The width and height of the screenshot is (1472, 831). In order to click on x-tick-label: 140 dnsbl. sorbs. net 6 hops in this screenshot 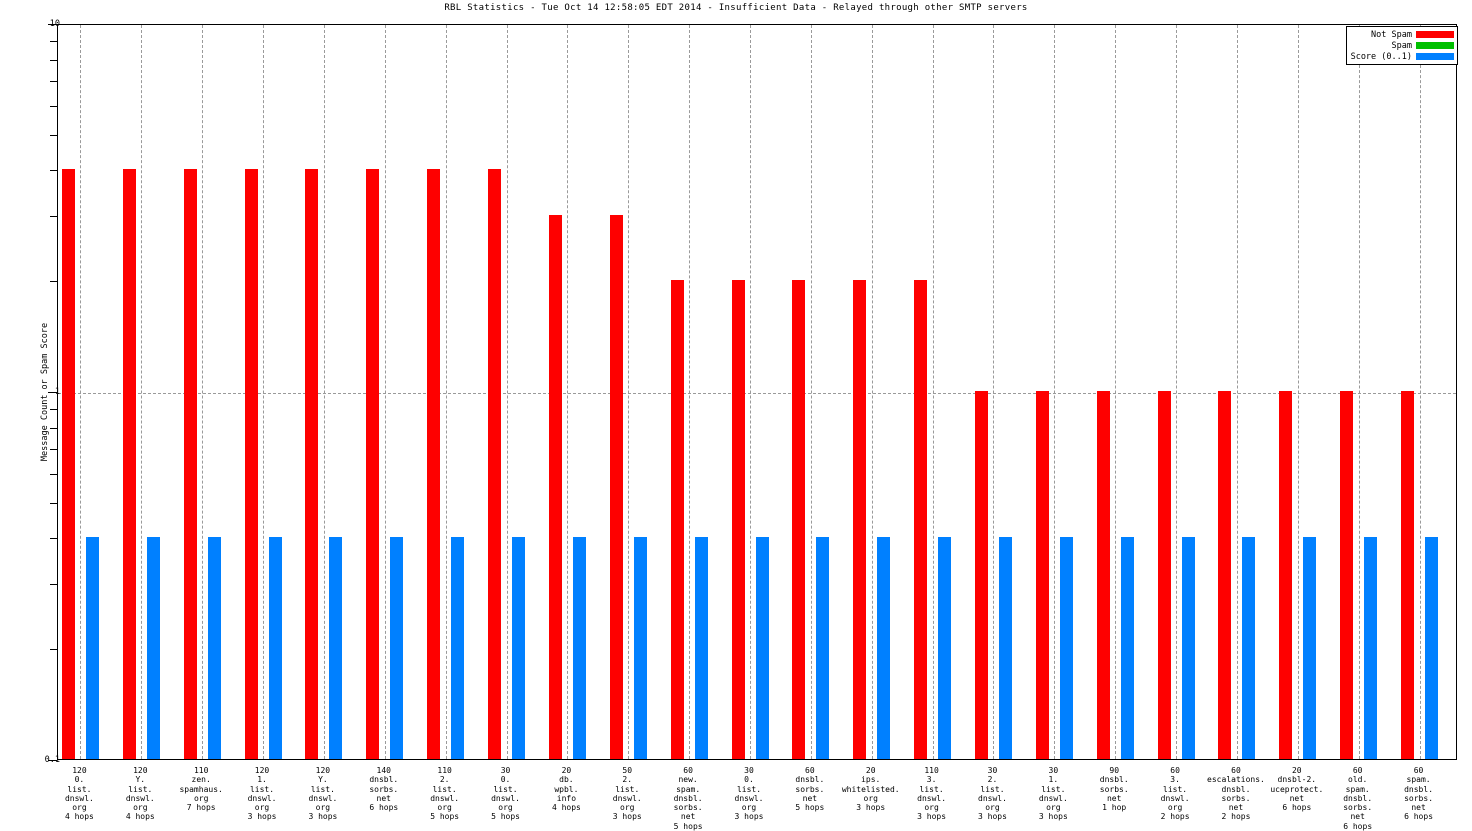, I will do `click(384, 789)`.